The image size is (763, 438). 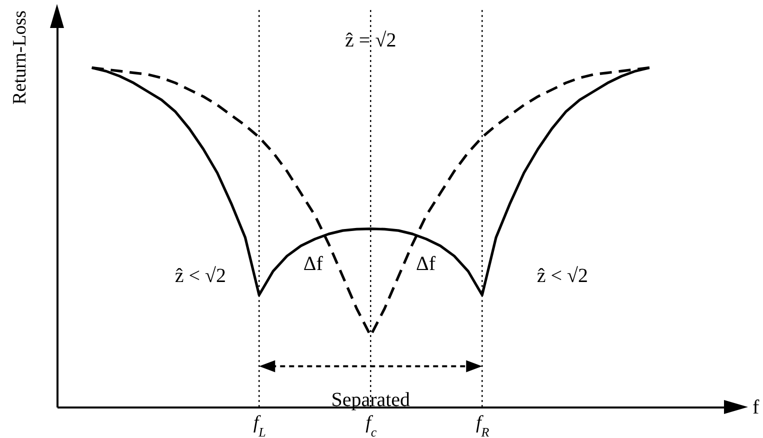 What do you see at coordinates (370, 400) in the screenshot?
I see `annotation: Separated` at bounding box center [370, 400].